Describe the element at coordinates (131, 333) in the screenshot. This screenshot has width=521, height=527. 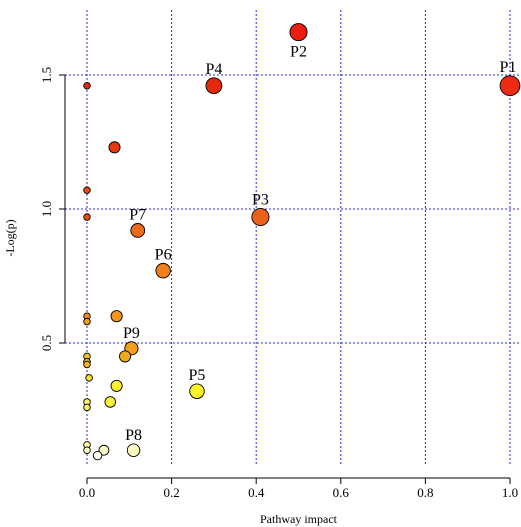
I see `point-label-p9: P9` at that location.